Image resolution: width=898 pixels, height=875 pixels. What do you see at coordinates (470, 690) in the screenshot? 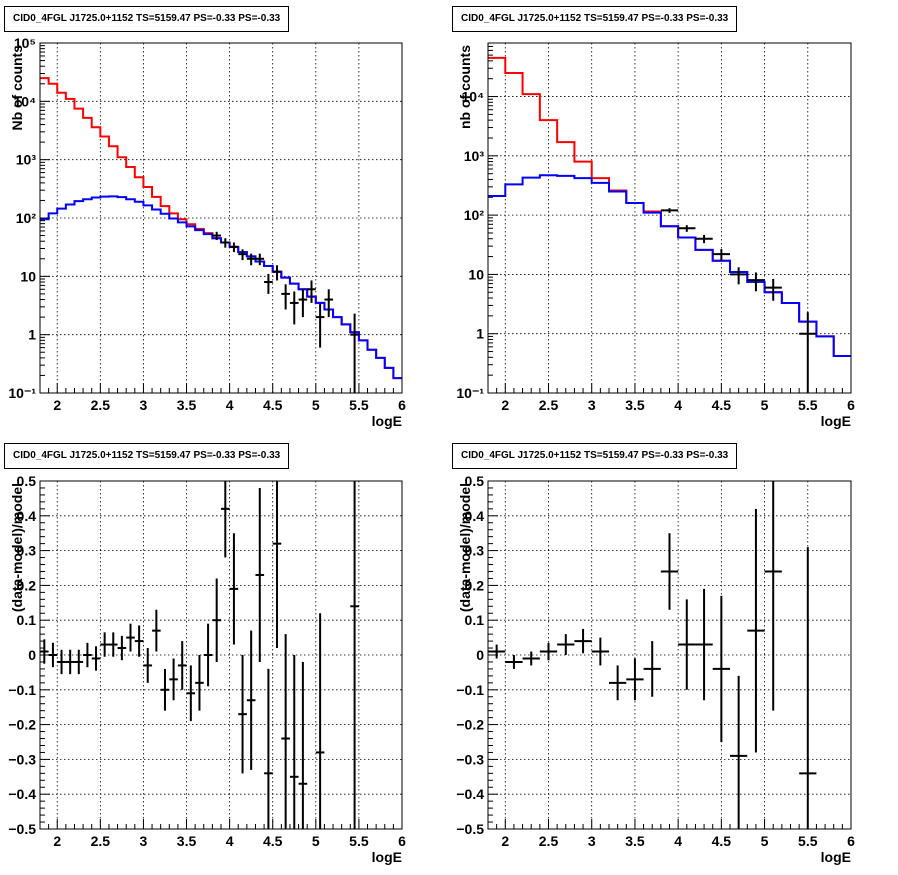
I see `y-tick-label: −0.1` at bounding box center [470, 690].